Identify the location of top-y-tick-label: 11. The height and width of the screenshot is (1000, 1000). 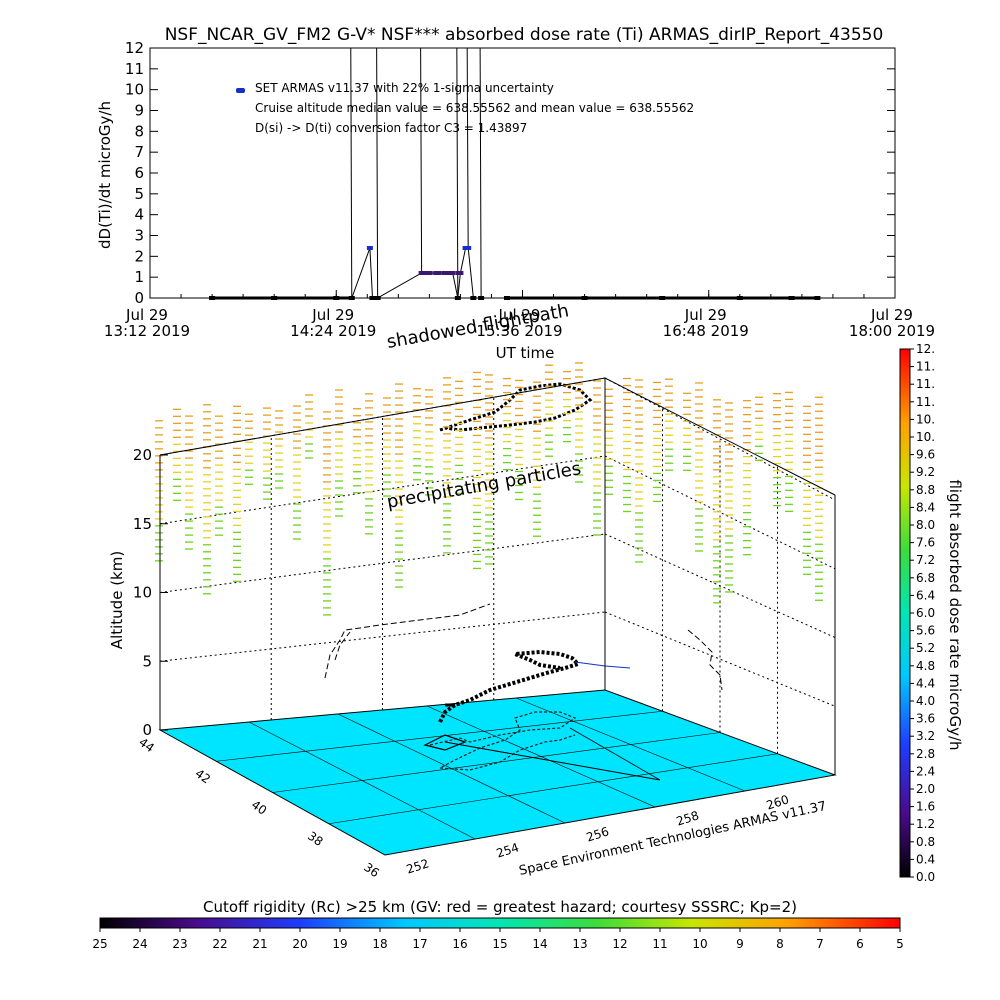
(134, 69).